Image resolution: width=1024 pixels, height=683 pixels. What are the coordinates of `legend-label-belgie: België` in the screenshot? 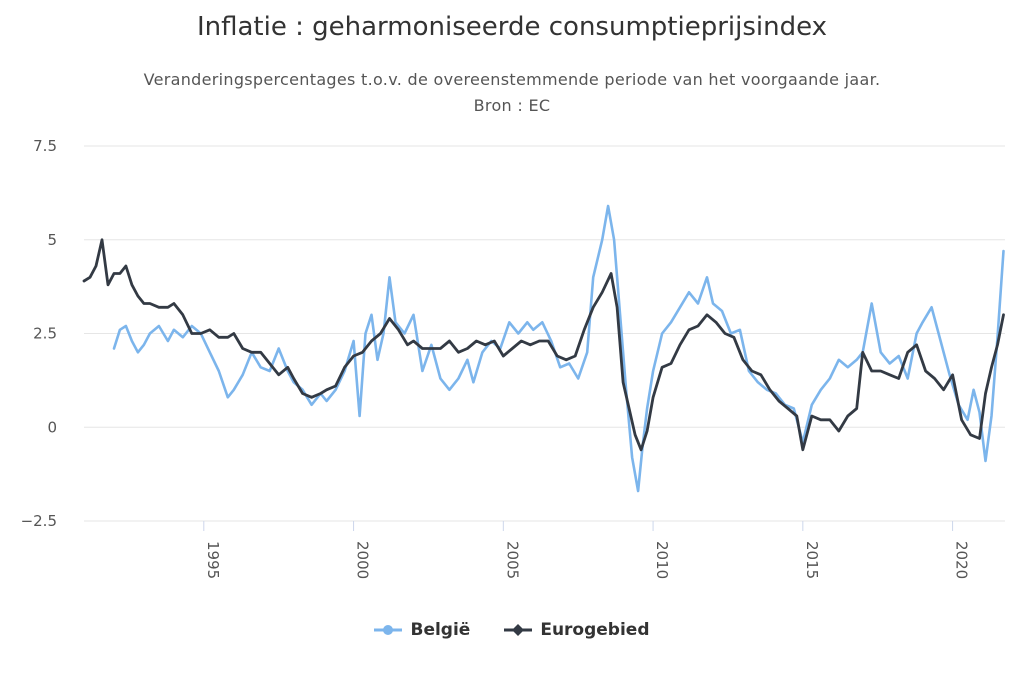 It's located at (440, 630).